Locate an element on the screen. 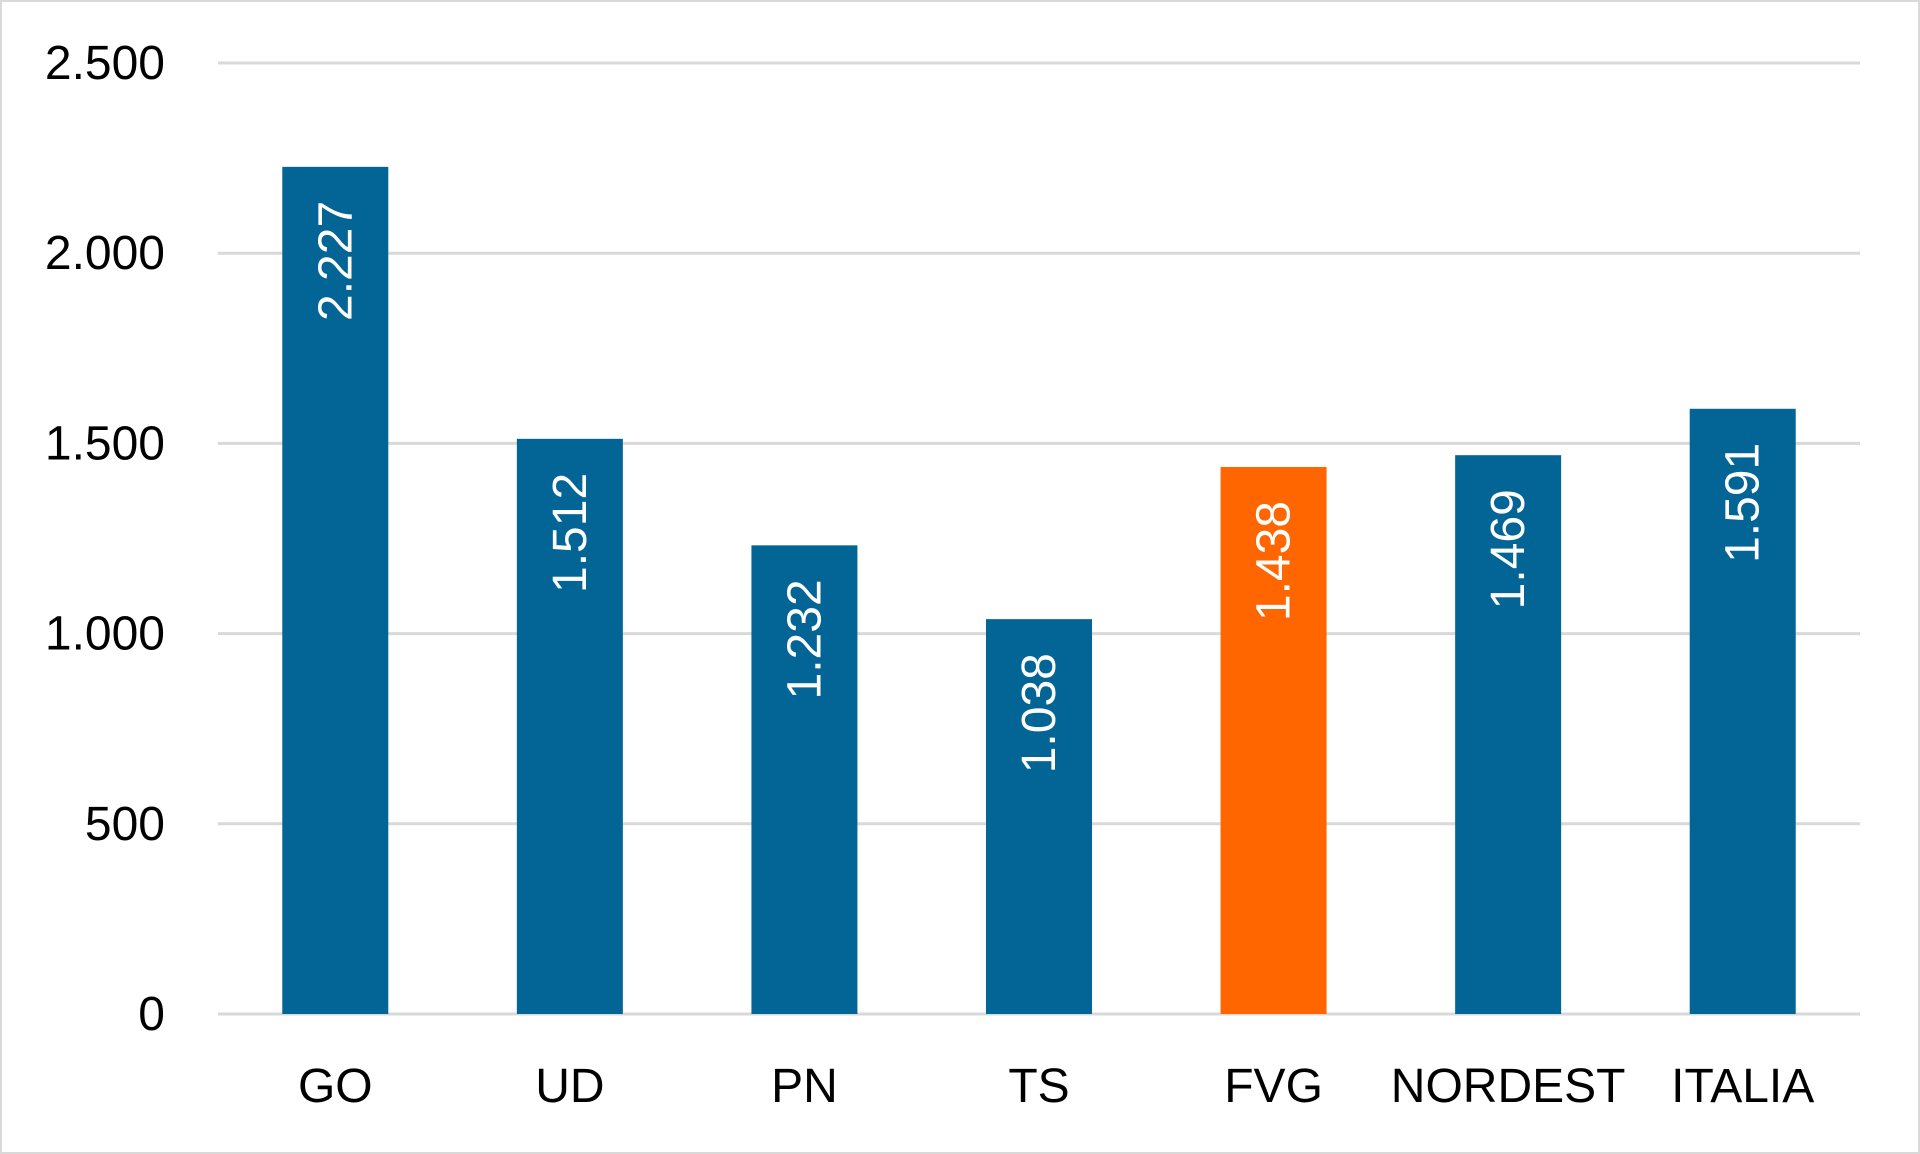 The image size is (1920, 1154). x-category-label: FVG is located at coordinates (1273, 1086).